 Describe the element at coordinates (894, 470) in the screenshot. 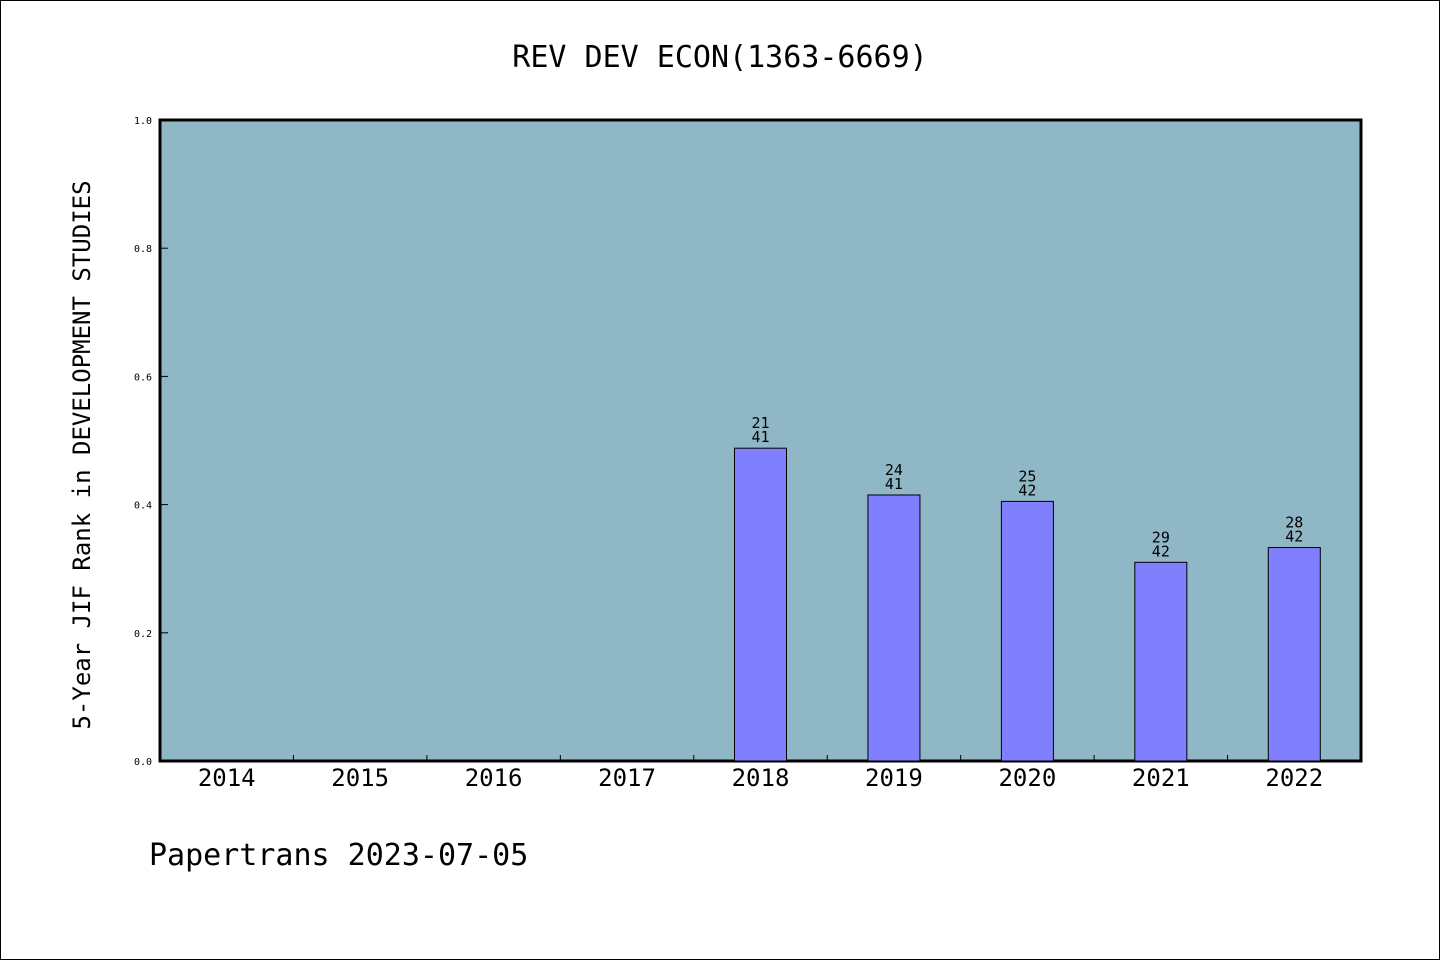

I see `bar-label-rank: 24` at that location.